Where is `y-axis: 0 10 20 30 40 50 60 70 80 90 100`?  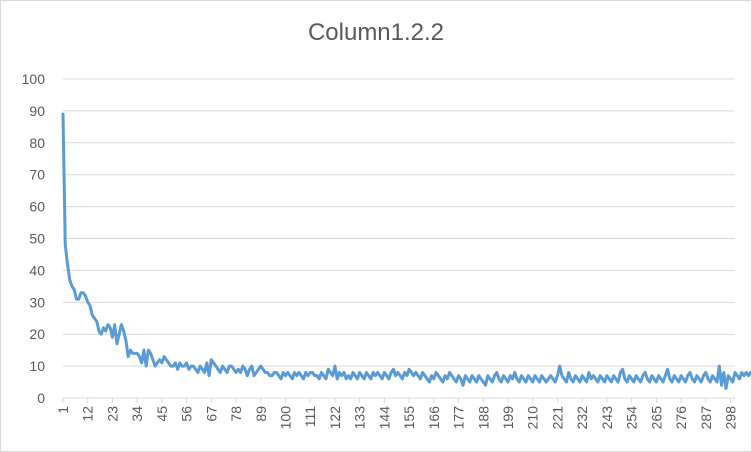 y-axis: 0 10 20 30 40 50 60 70 80 90 100 is located at coordinates (34, 238).